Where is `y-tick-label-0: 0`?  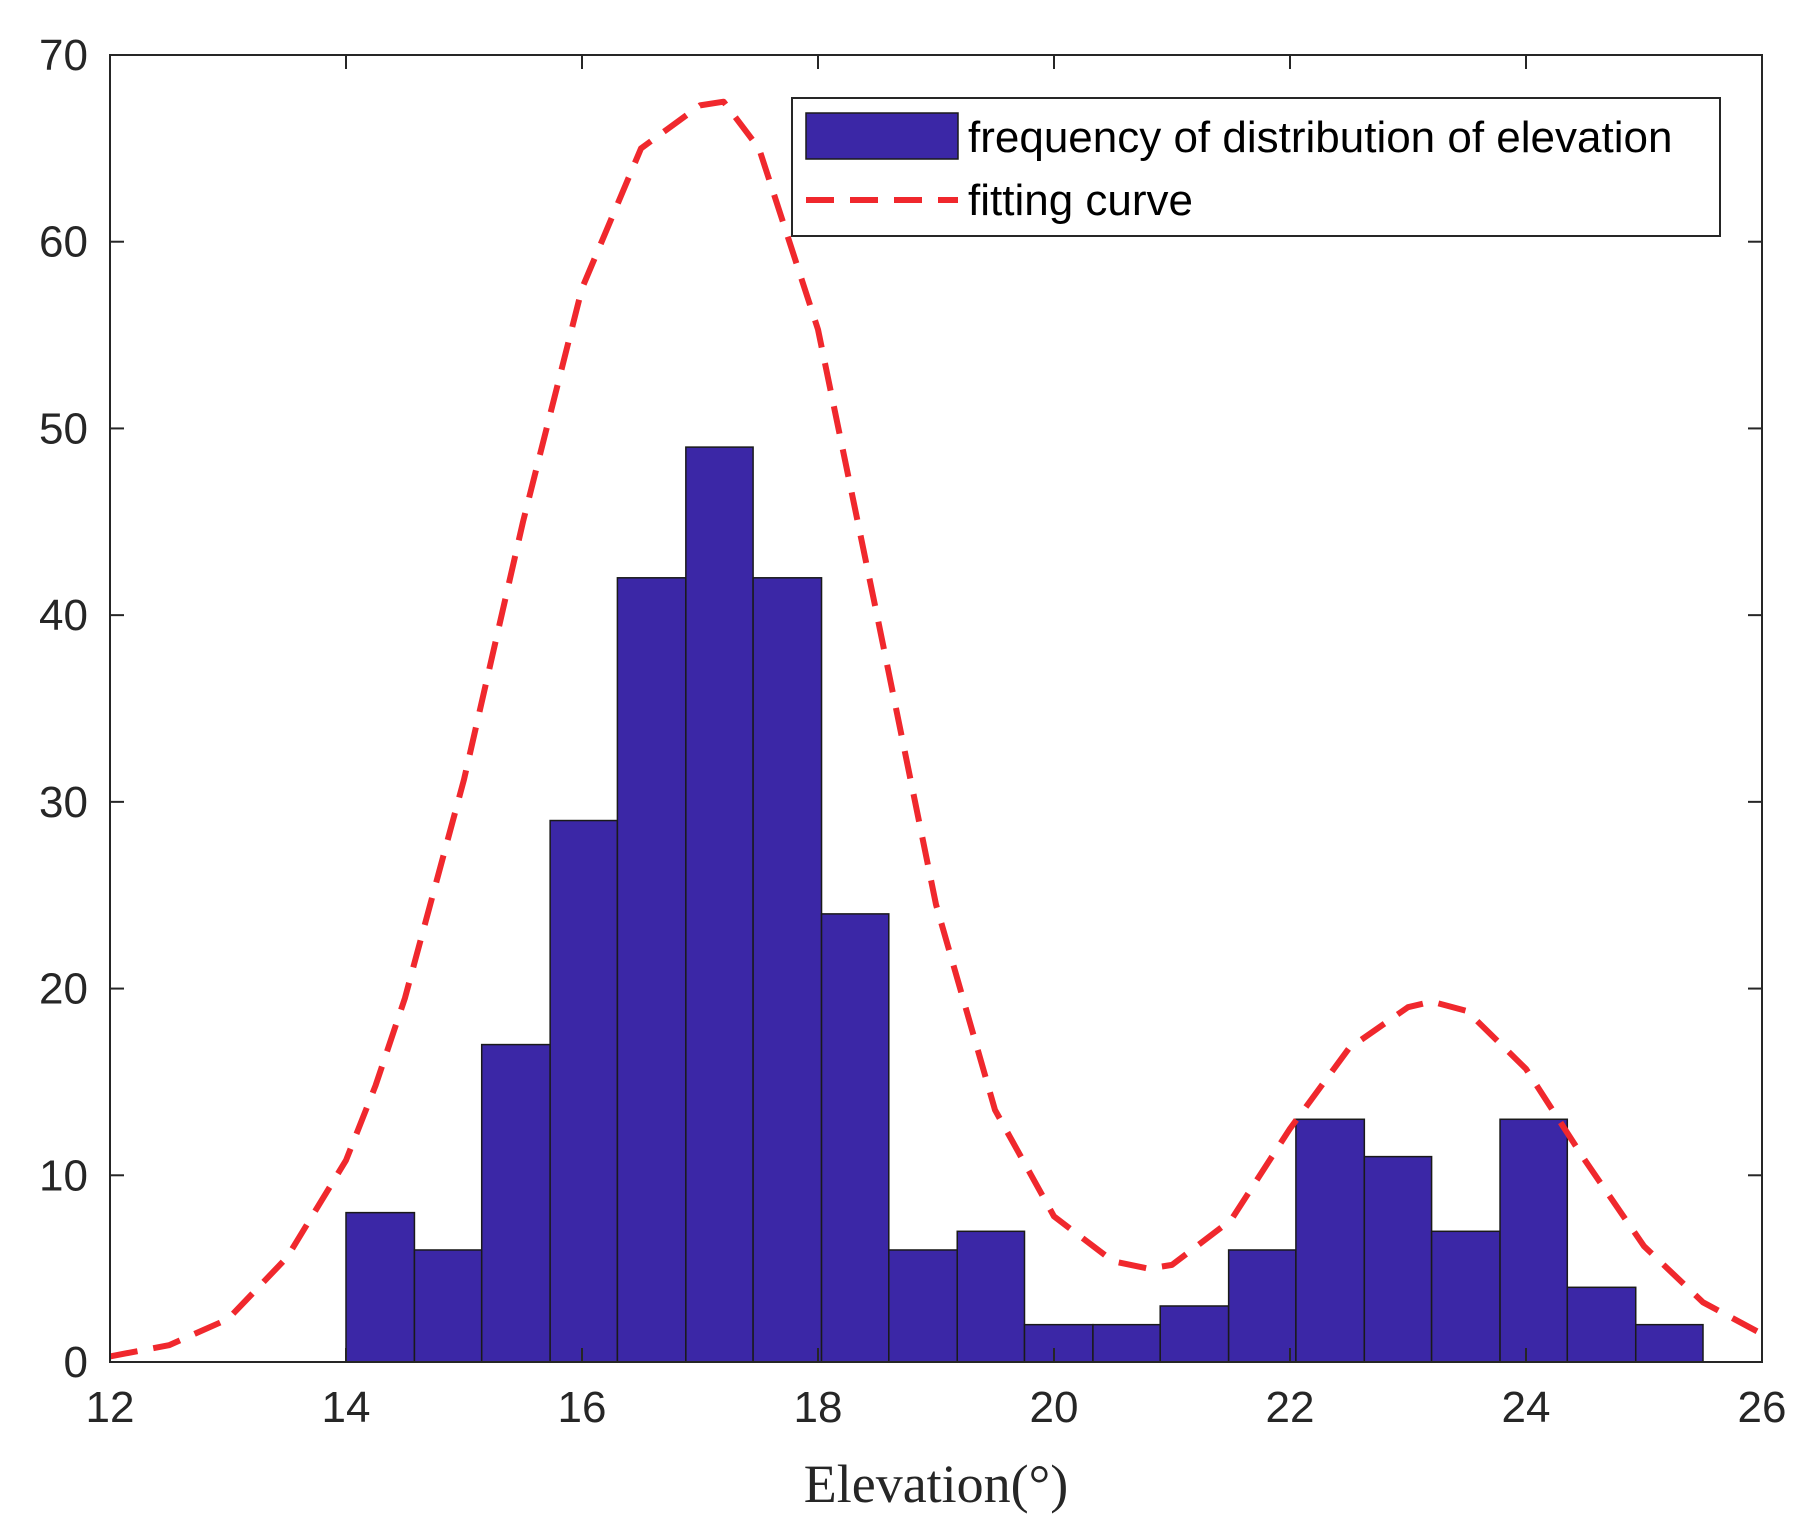 y-tick-label-0: 0 is located at coordinates (76, 1362).